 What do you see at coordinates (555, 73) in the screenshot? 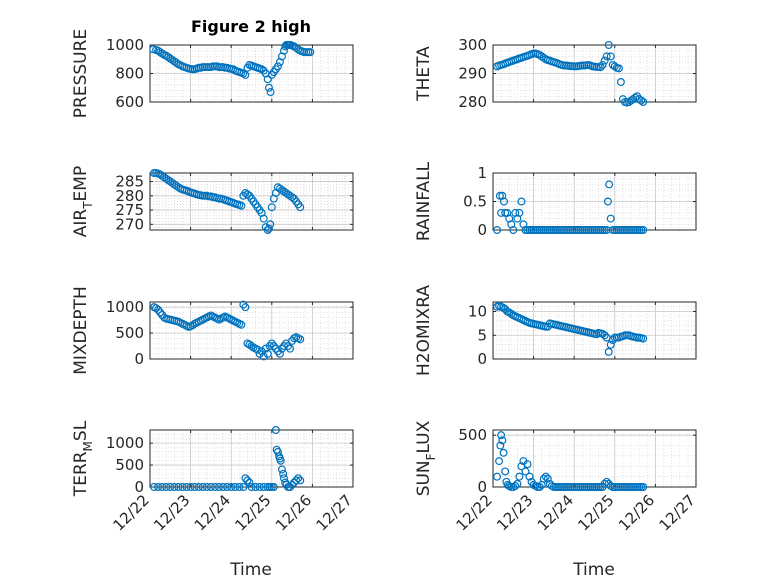
I see `panel-theta: 280 290 300 THETA` at bounding box center [555, 73].